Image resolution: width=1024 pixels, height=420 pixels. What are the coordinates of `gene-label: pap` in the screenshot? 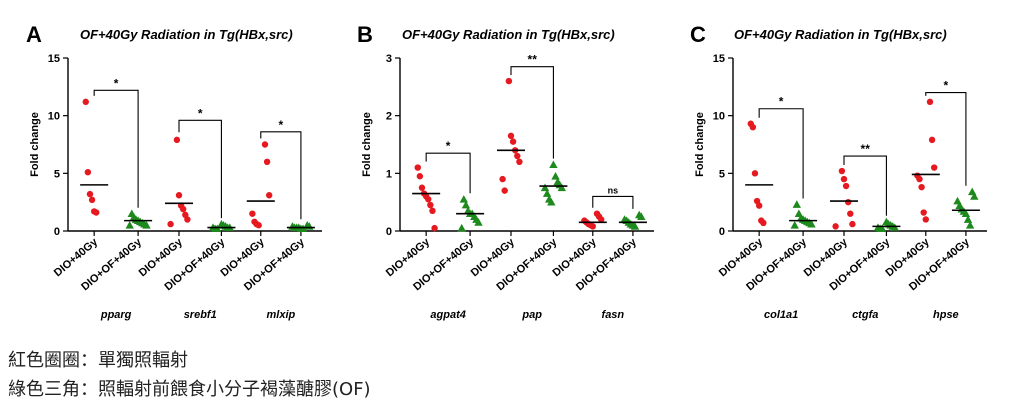 It's located at (531, 315).